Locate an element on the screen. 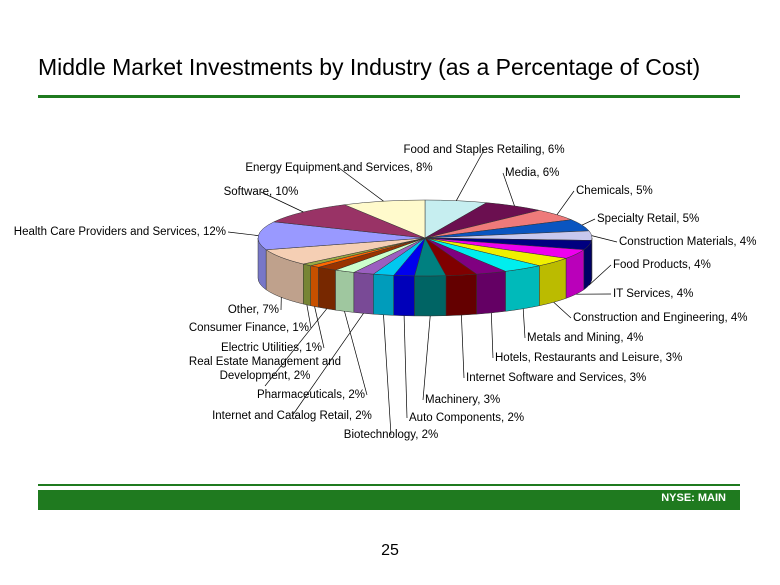  slice-label: Pharmaceuticals, 2% is located at coordinates (311, 395).